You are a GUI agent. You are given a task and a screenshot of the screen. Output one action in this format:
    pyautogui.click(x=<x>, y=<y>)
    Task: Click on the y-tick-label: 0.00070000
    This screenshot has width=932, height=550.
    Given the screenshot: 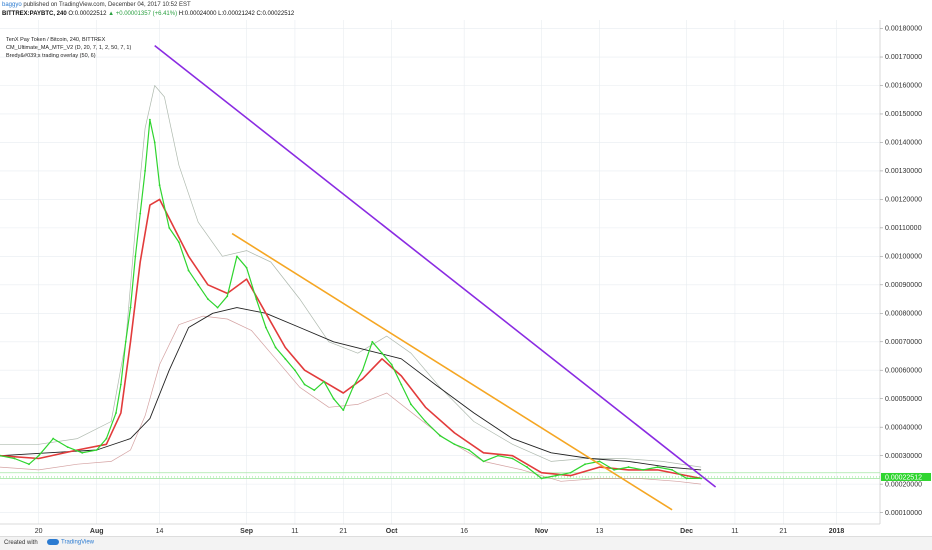 What is the action you would take?
    pyautogui.click(x=903, y=342)
    